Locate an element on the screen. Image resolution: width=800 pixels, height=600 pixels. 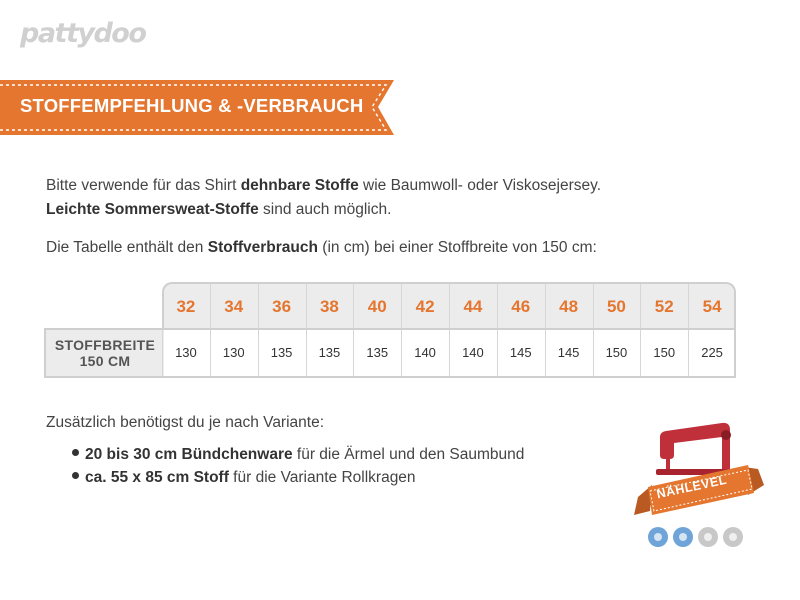
size-header-row: 32 34 36 38 40 42 44 46 48 50 52 54 is located at coordinates (449, 306).